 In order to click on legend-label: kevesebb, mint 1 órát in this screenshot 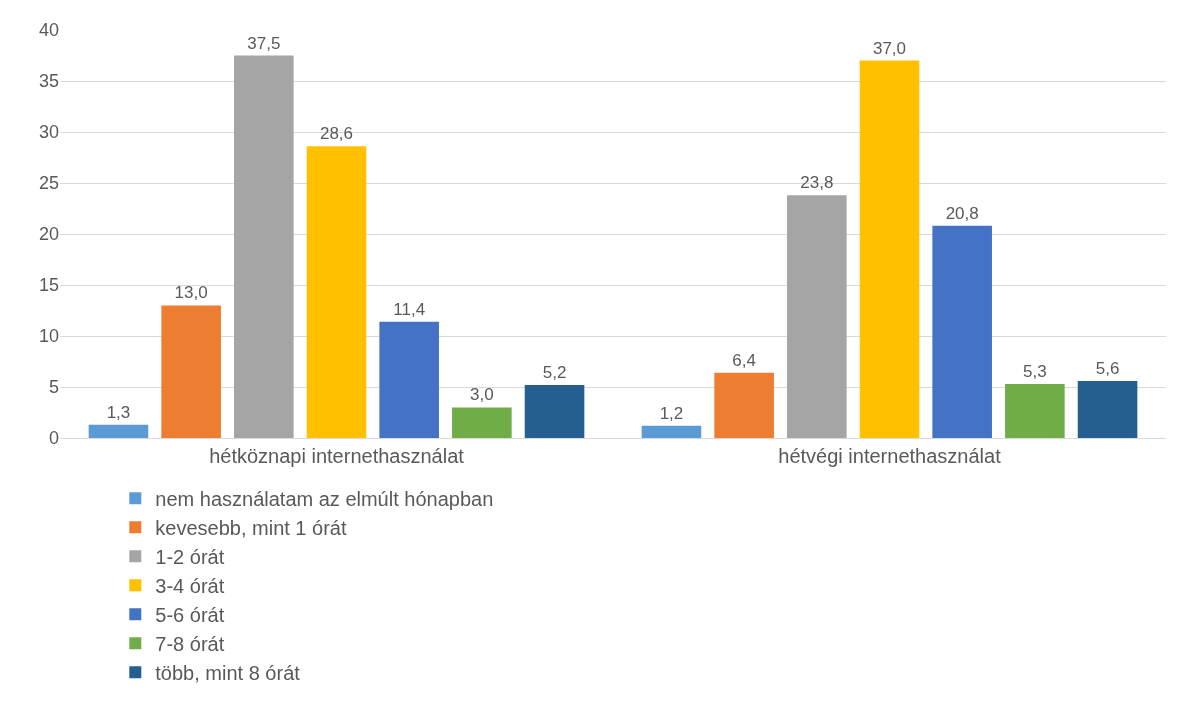, I will do `click(251, 528)`.